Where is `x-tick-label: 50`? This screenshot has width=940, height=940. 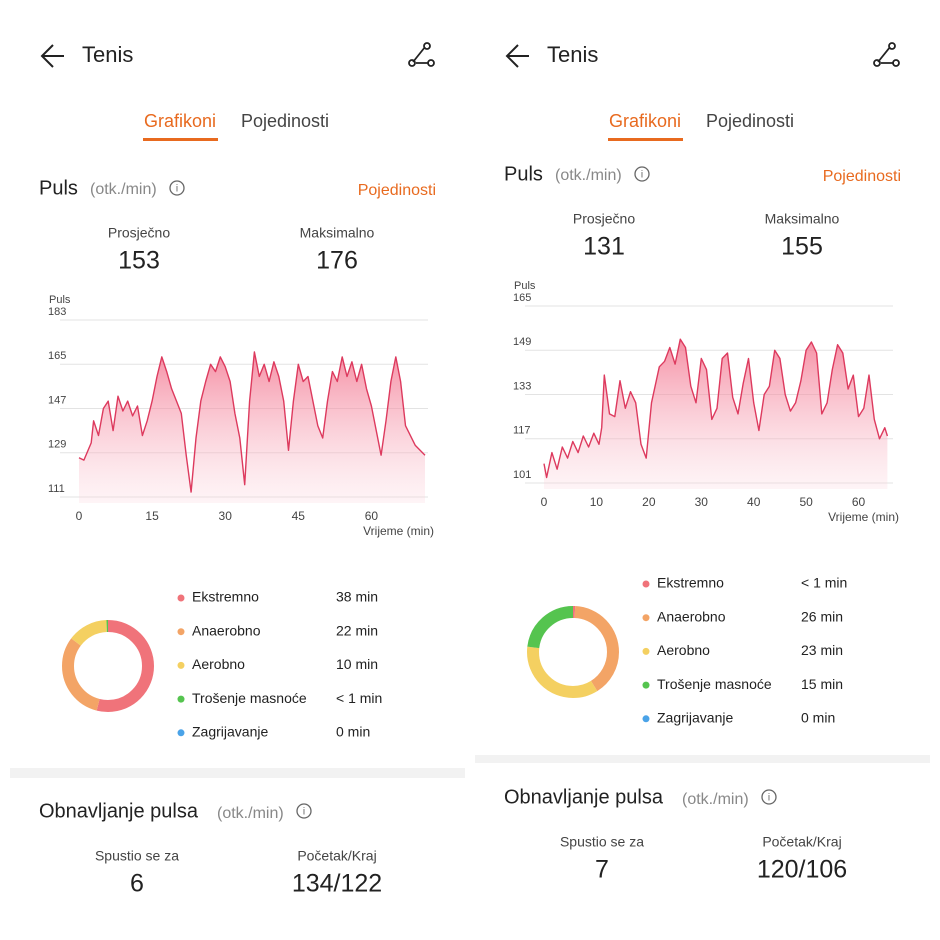
x-tick-label: 50 is located at coordinates (806, 502).